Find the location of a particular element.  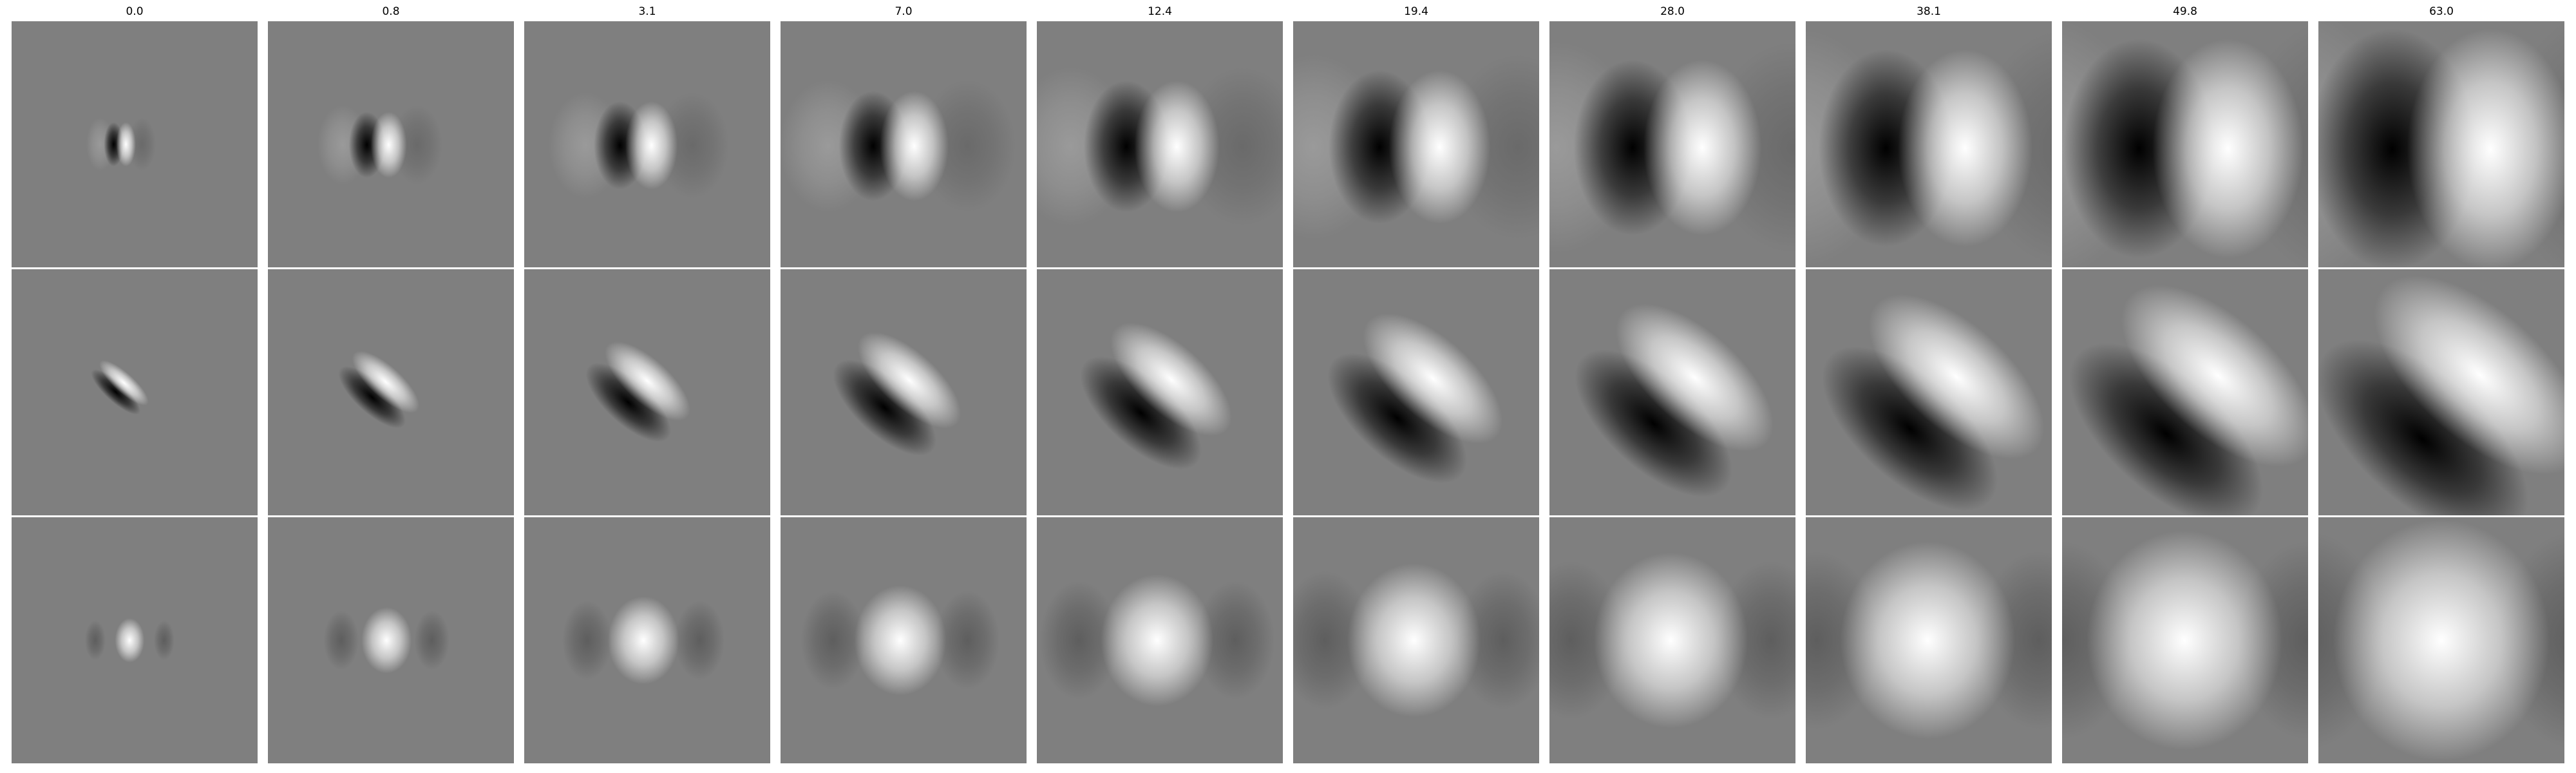

column-title: 3.1 is located at coordinates (647, 11).